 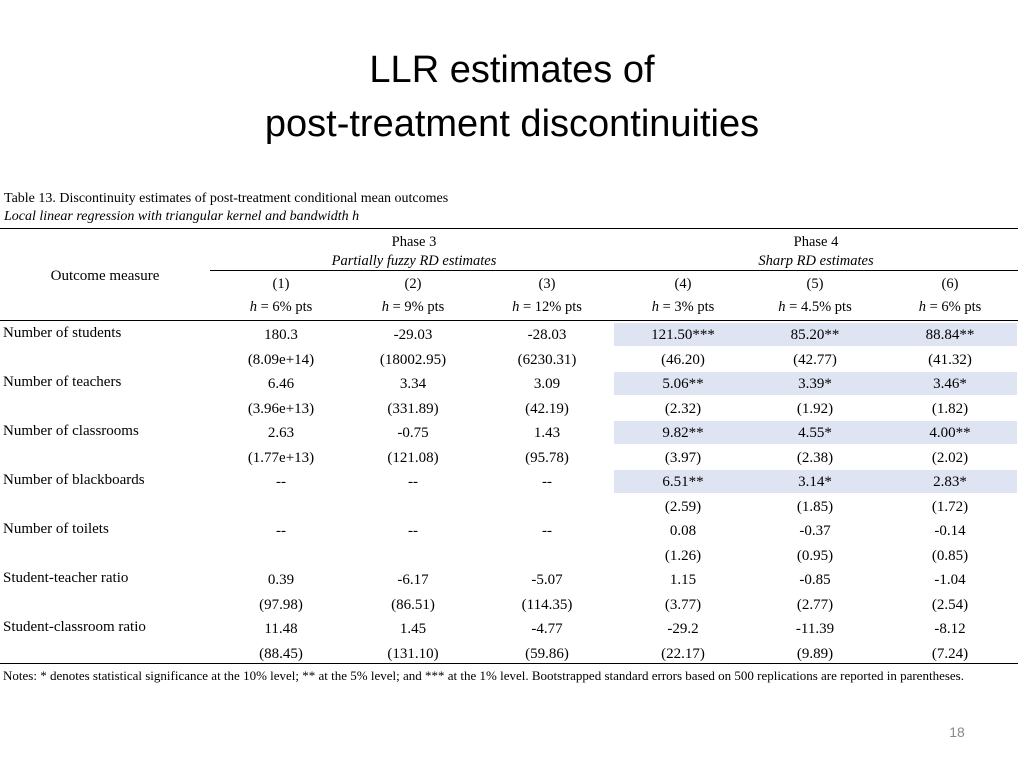 What do you see at coordinates (950, 506) in the screenshot?
I see `std-error-cell: (1.72)` at bounding box center [950, 506].